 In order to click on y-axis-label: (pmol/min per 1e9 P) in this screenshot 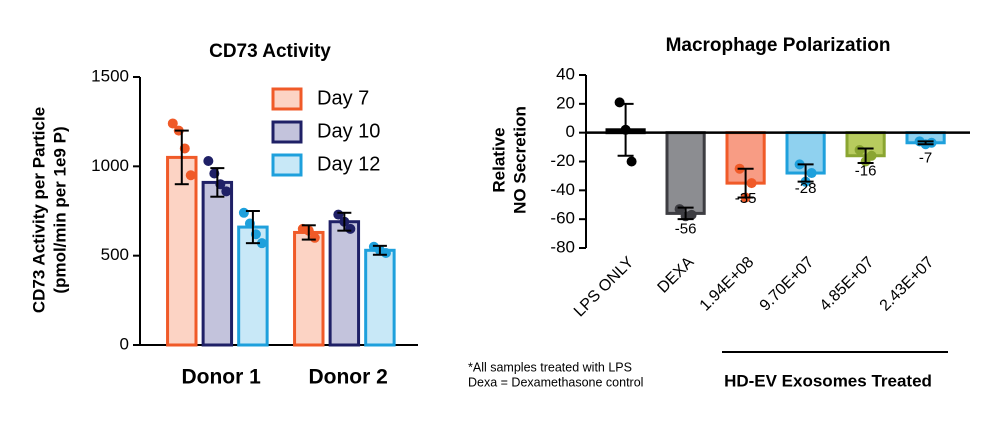, I will do `click(59, 209)`.